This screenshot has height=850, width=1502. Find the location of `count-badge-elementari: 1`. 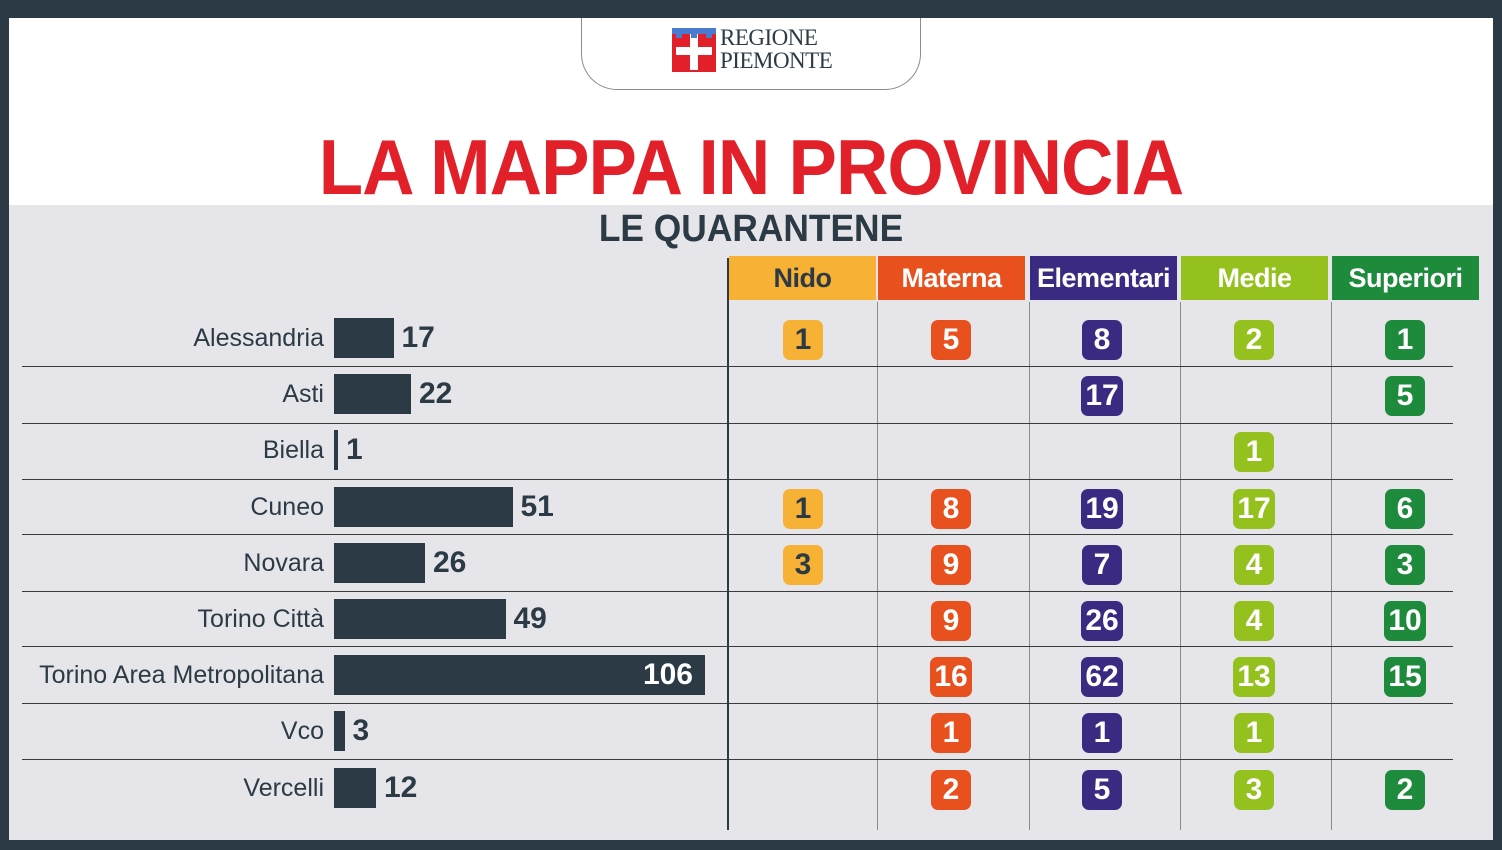

count-badge-elementari: 1 is located at coordinates (1102, 733).